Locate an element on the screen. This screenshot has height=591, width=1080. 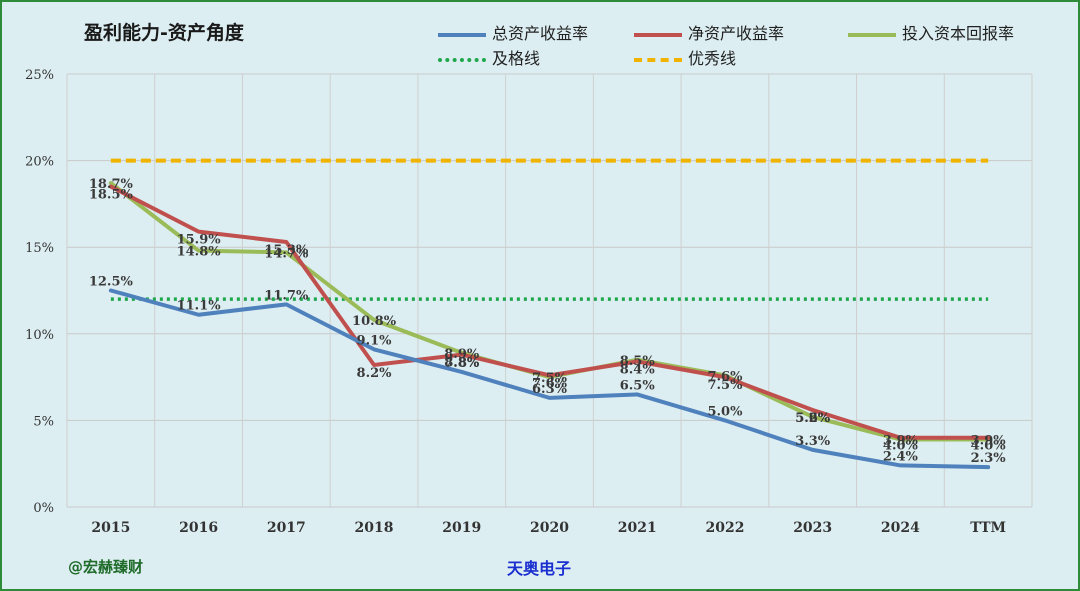
legend-pass-swatch is located at coordinates (462, 59).